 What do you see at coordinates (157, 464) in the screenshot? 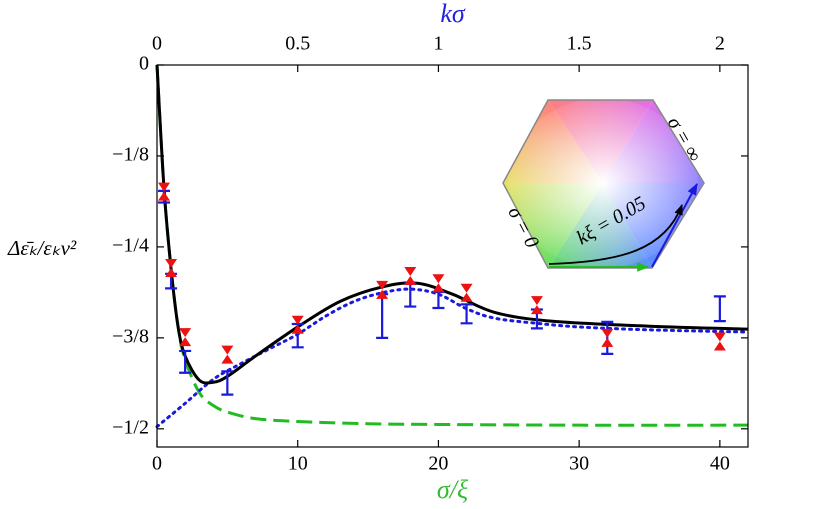
I see `x-tick-label: 0` at bounding box center [157, 464].